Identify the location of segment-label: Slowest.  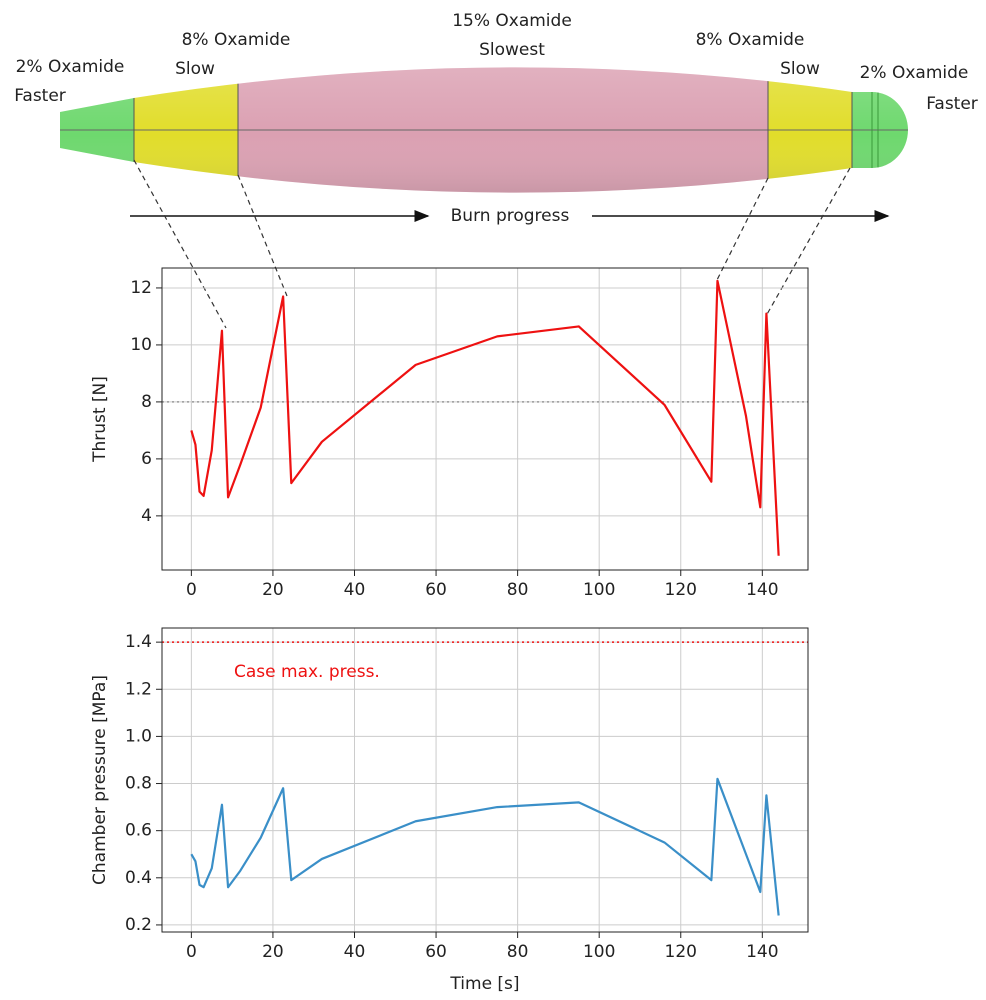
(512, 50).